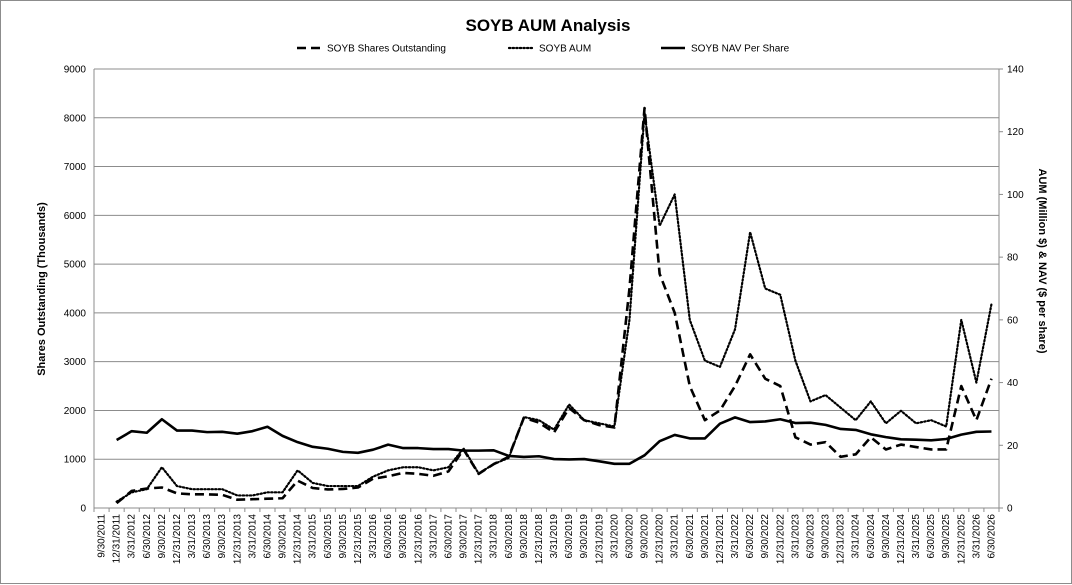  What do you see at coordinates (433, 536) in the screenshot?
I see `x-tick-label: 3/31/2017` at bounding box center [433, 536].